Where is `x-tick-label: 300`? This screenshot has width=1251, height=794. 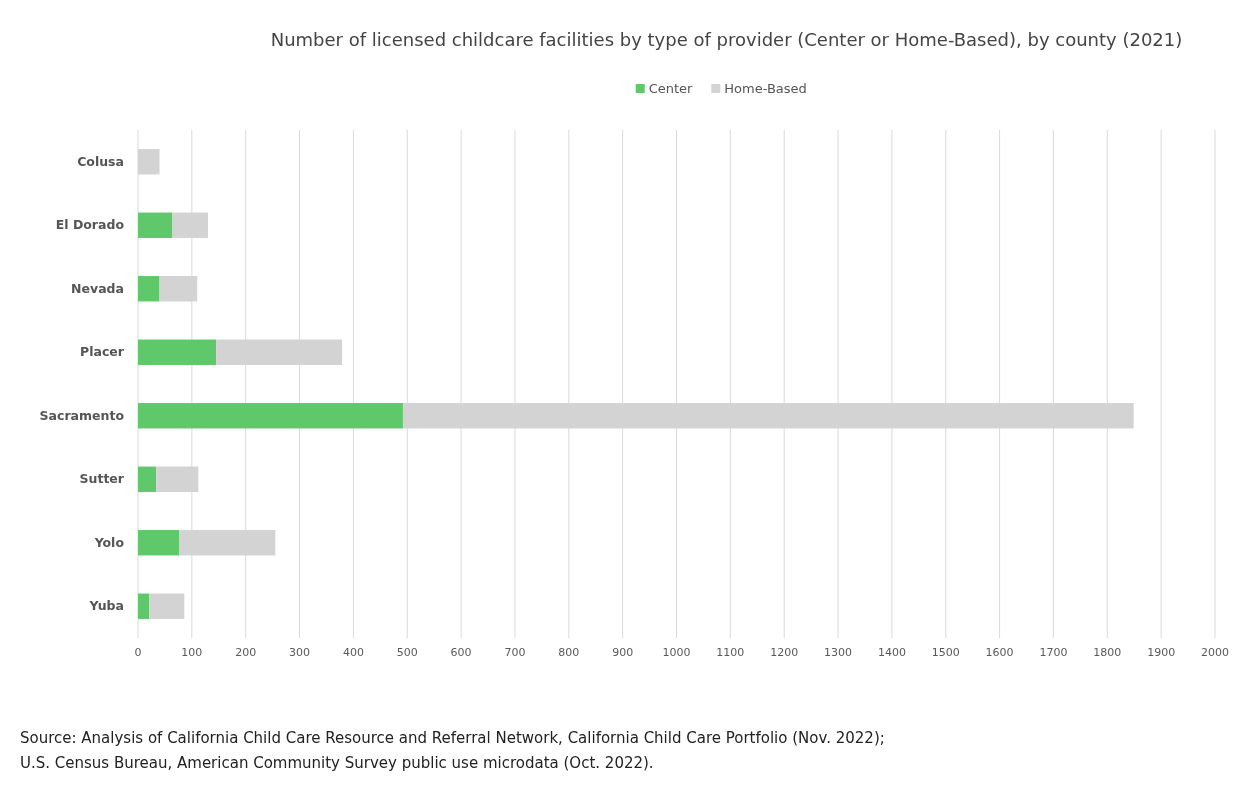 x-tick-label: 300 is located at coordinates (300, 652).